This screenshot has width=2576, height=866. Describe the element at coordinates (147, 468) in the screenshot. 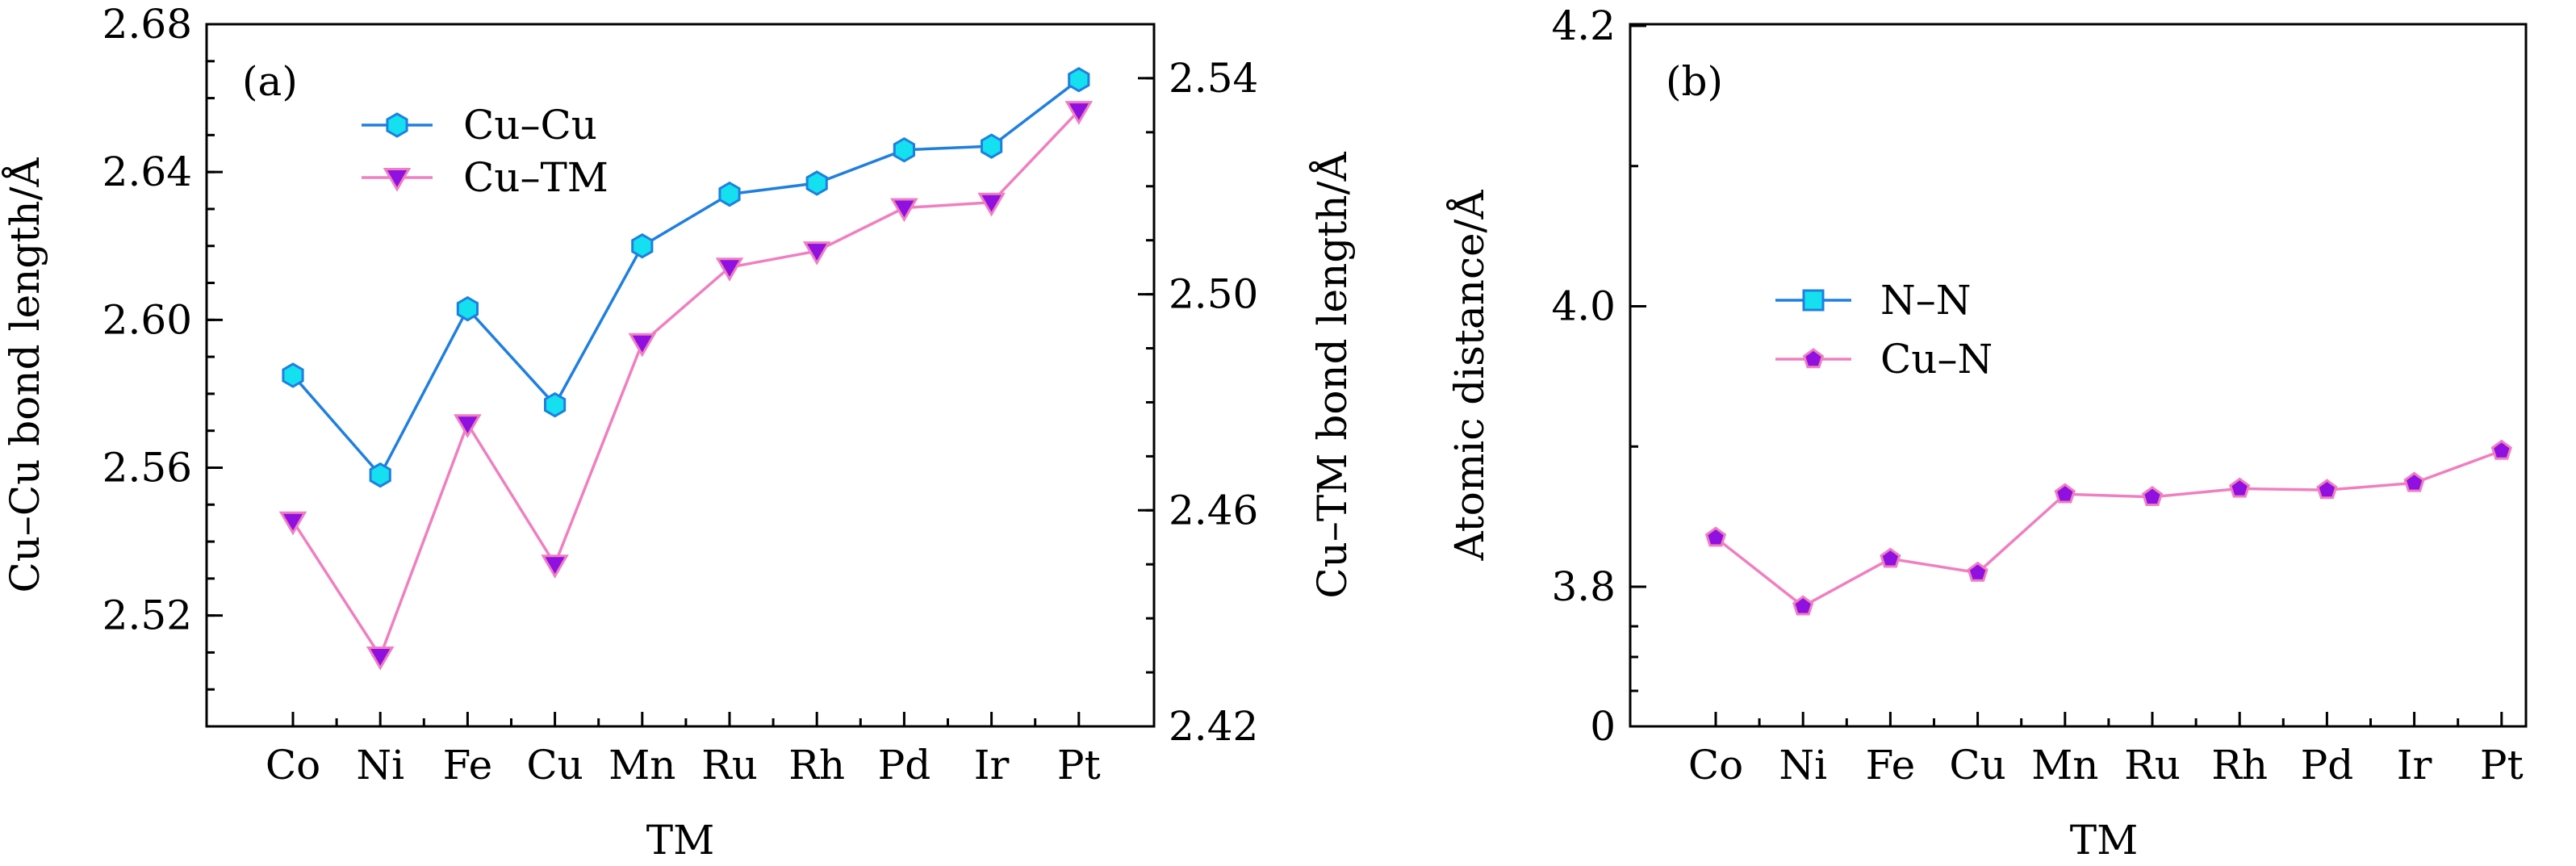

I see `y-tick-label: 2.56` at that location.